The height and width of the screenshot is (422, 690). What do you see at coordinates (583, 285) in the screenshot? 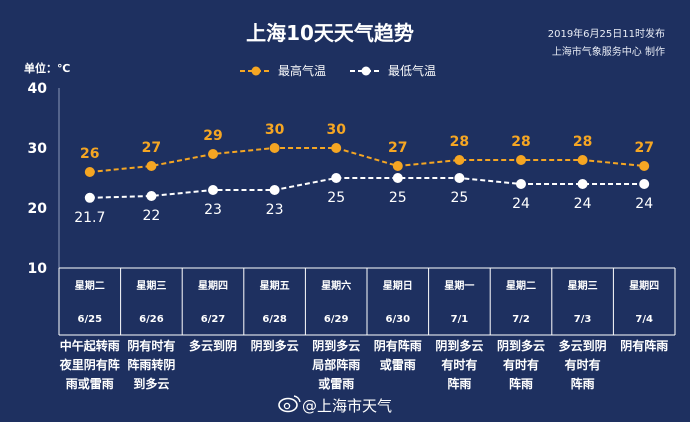
I see `day-of-week: 星期三` at bounding box center [583, 285].